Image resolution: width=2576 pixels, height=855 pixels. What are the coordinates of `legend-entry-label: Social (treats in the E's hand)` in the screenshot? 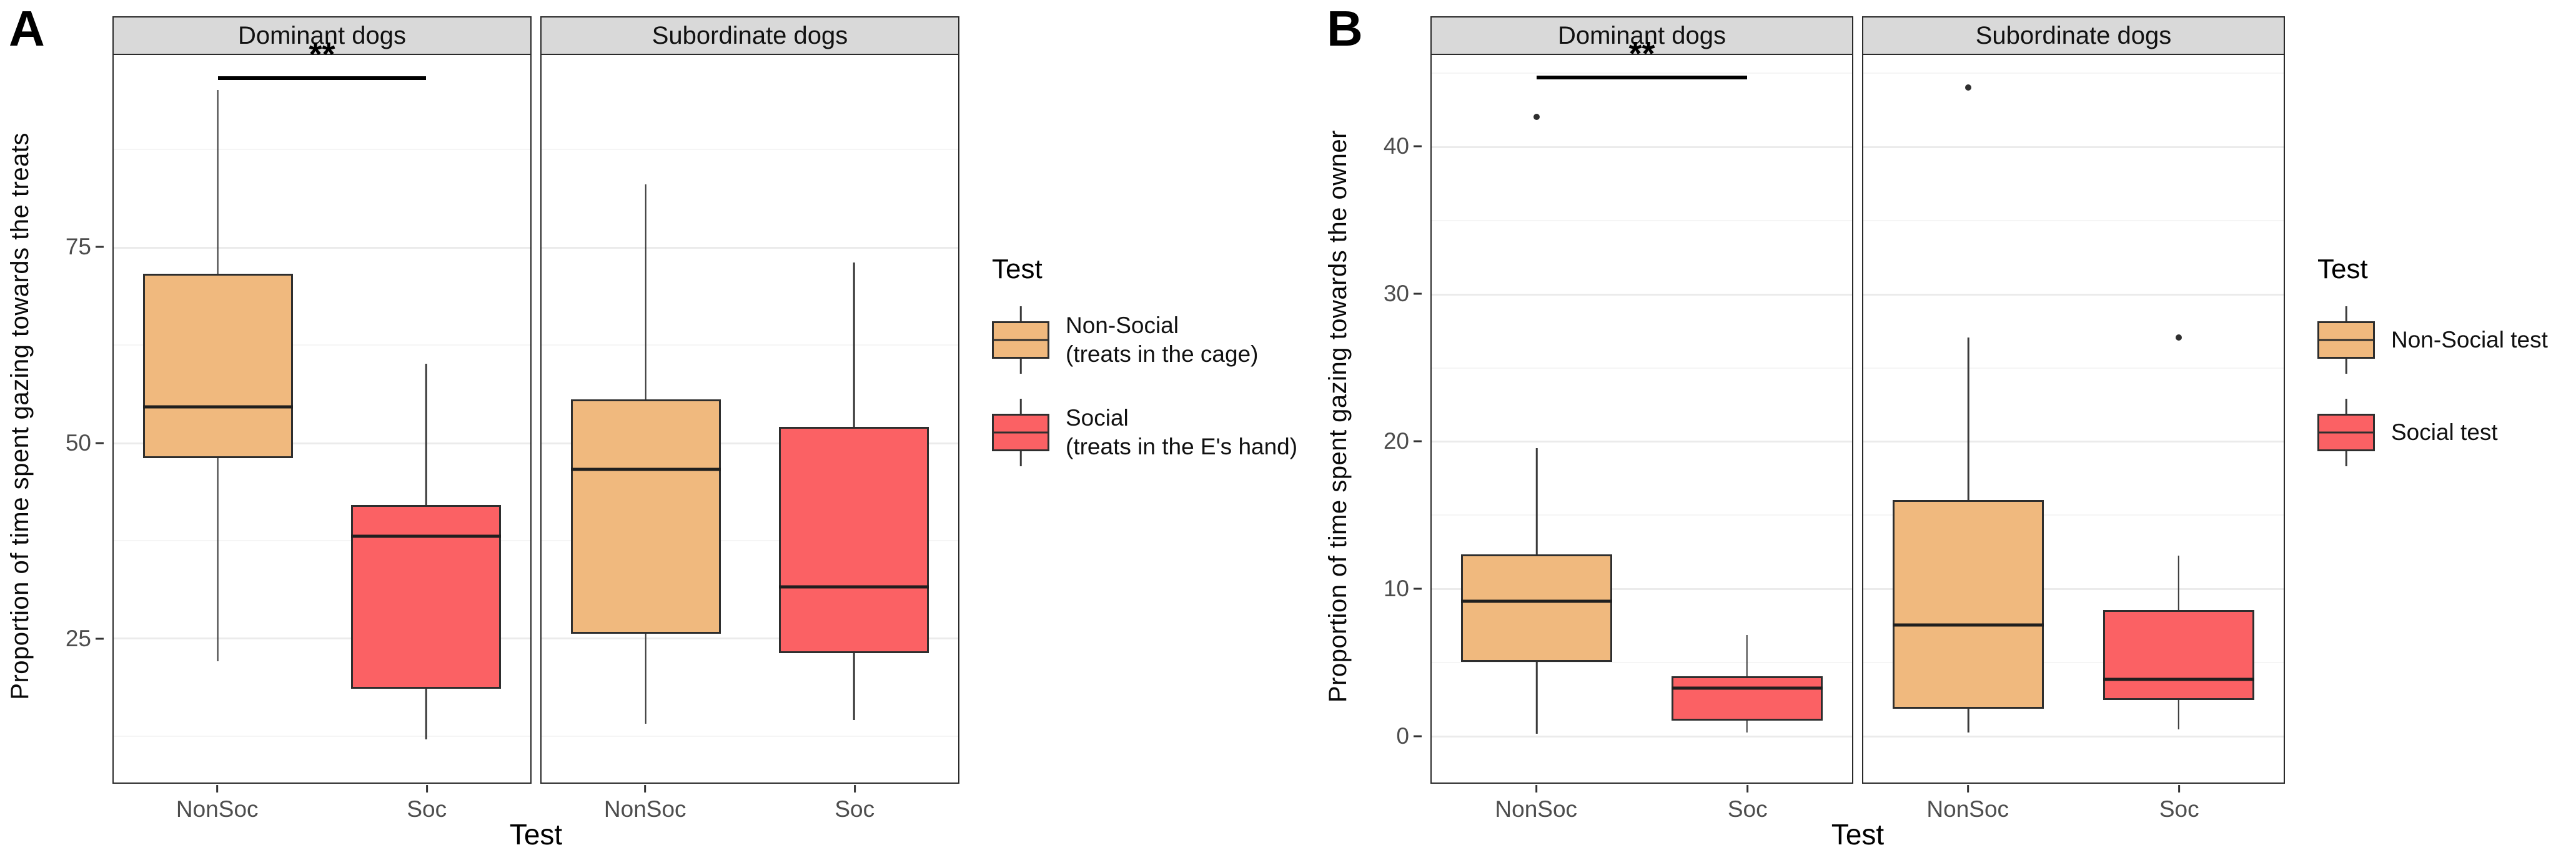 It's located at (1182, 432).